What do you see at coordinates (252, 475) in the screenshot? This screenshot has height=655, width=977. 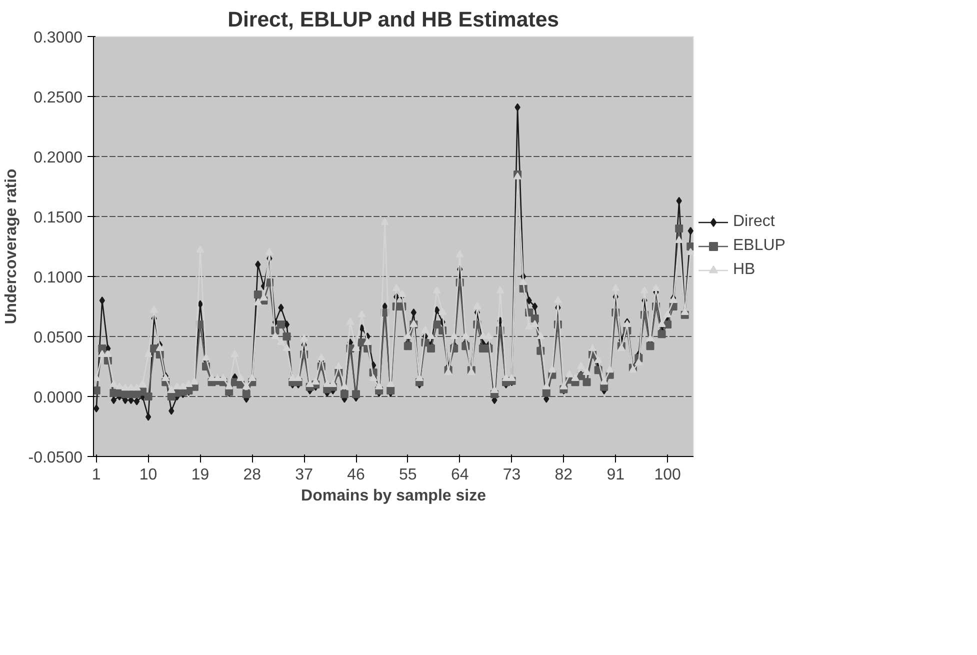 I see `x-tick-label: 28` at bounding box center [252, 475].